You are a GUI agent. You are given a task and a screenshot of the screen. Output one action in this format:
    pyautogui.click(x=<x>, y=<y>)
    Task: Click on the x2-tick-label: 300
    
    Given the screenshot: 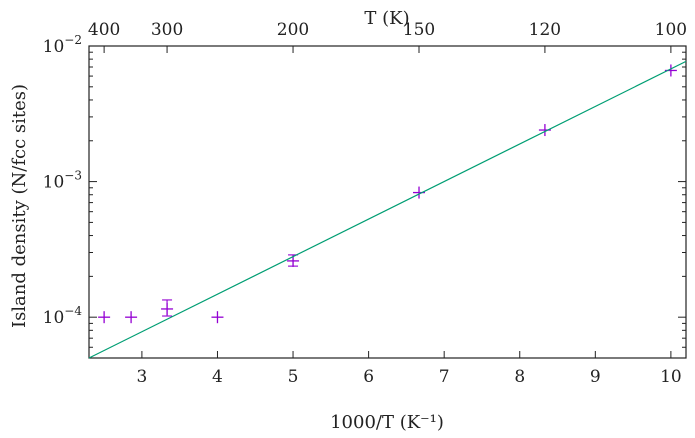 What is the action you would take?
    pyautogui.click(x=167, y=30)
    